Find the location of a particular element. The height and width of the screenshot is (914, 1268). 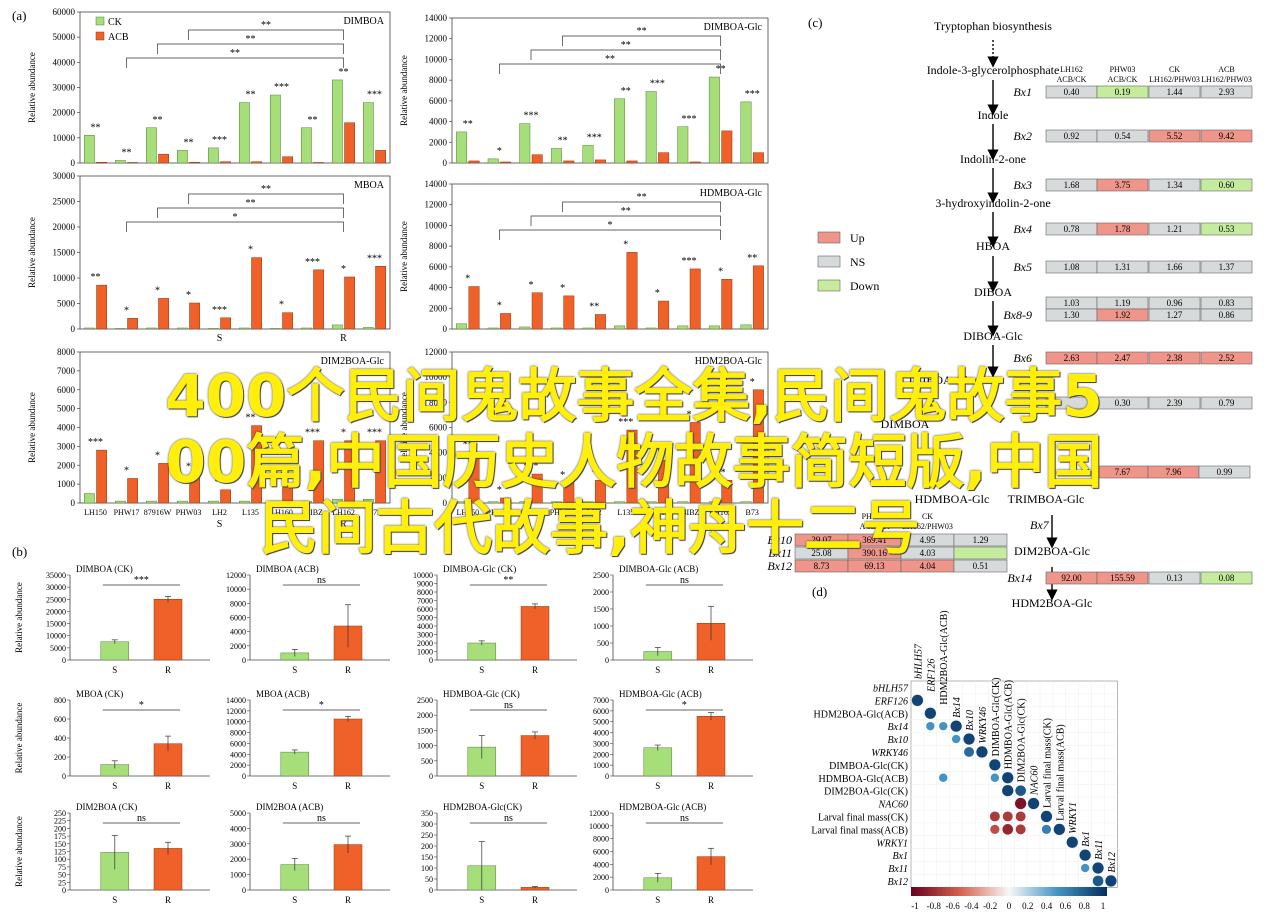

fold-change-value: 2.52 is located at coordinates (1227, 358).